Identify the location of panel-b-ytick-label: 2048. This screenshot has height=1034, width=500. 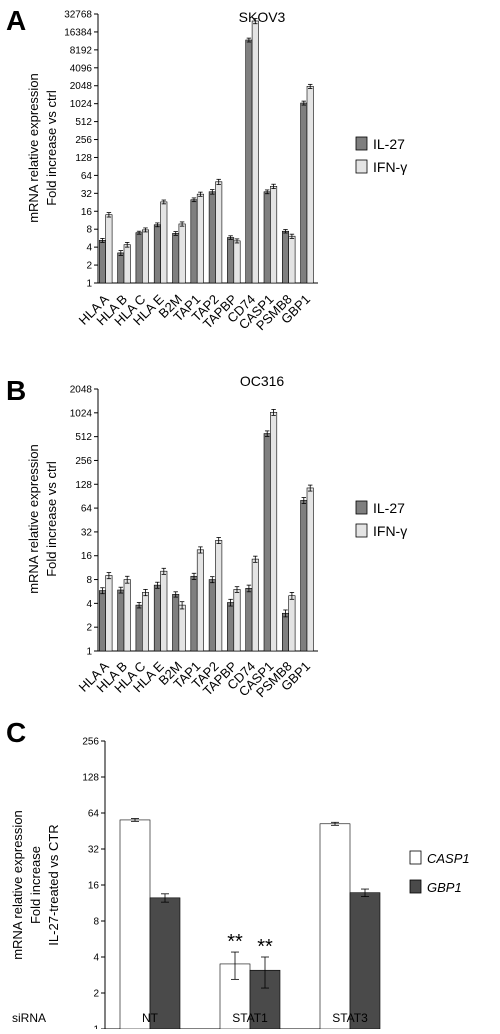
(81, 390).